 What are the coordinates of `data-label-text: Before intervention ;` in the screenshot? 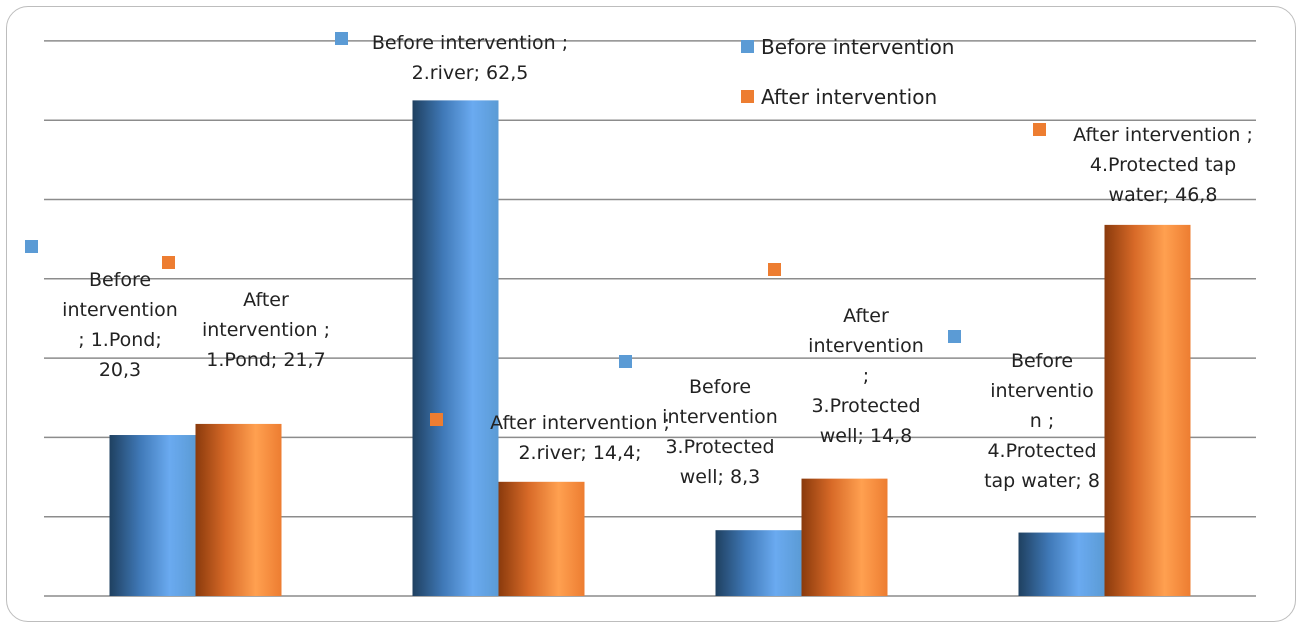 It's located at (470, 43).